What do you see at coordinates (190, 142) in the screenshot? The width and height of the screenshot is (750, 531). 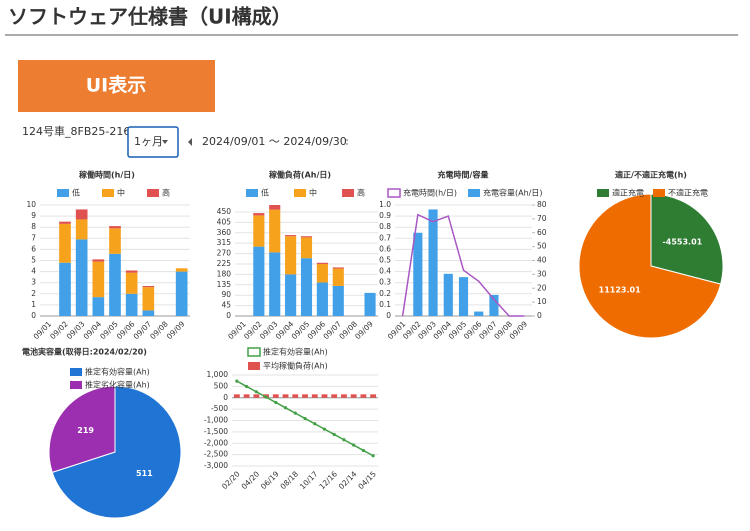 I see `prev-arrow` at bounding box center [190, 142].